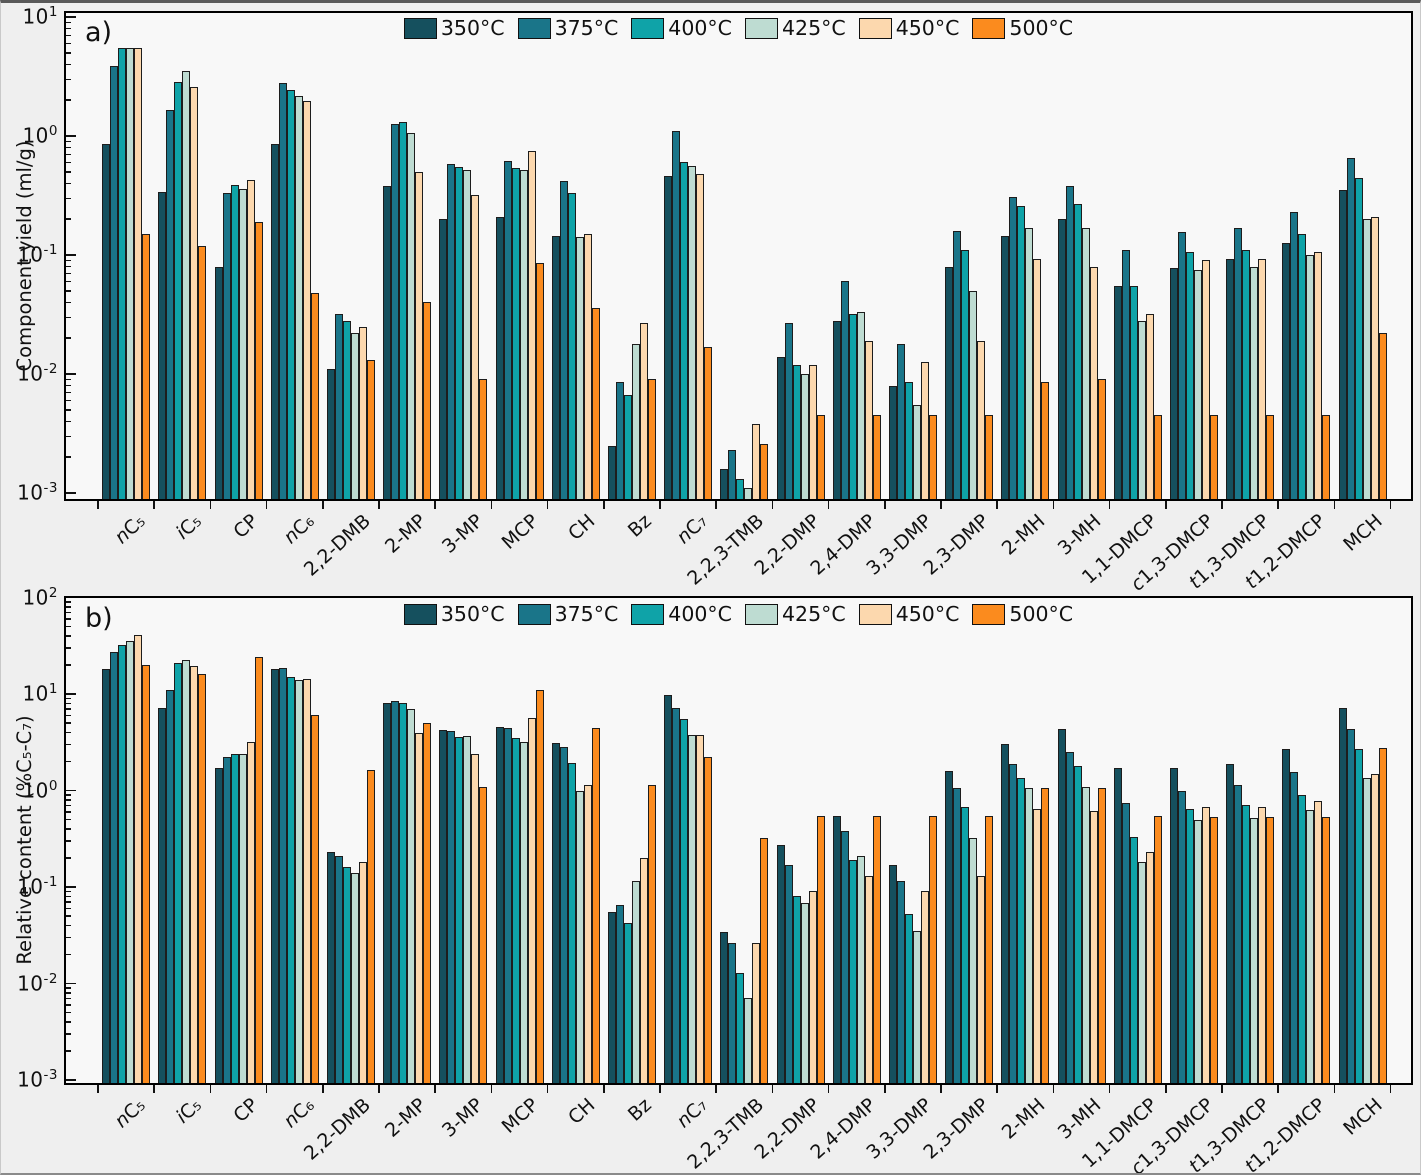 This screenshot has width=1421, height=1175. Describe the element at coordinates (189, 527) in the screenshot. I see `x-category-label: iC₅` at that location.